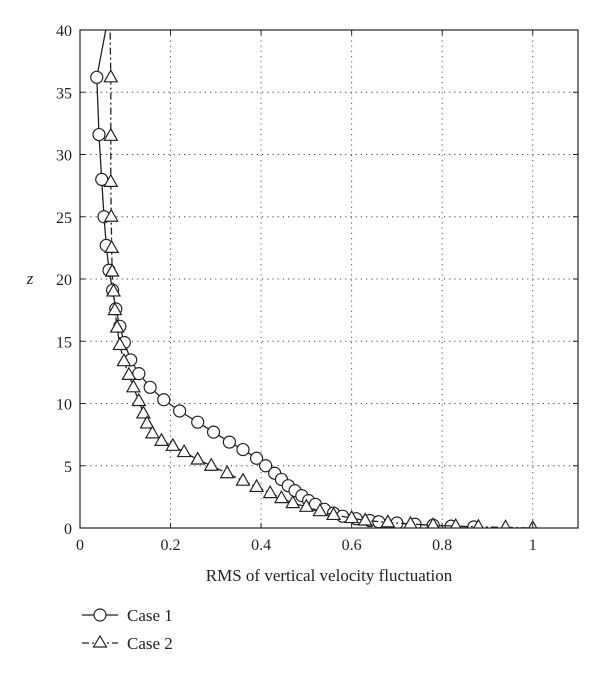 The height and width of the screenshot is (673, 600). What do you see at coordinates (64, 31) in the screenshot?
I see `y-tick-label: 40` at bounding box center [64, 31].